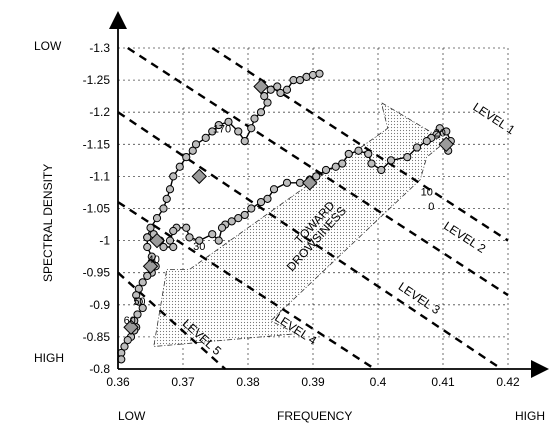  I want to click on x-tick-label: 0.38, so click(248, 382).